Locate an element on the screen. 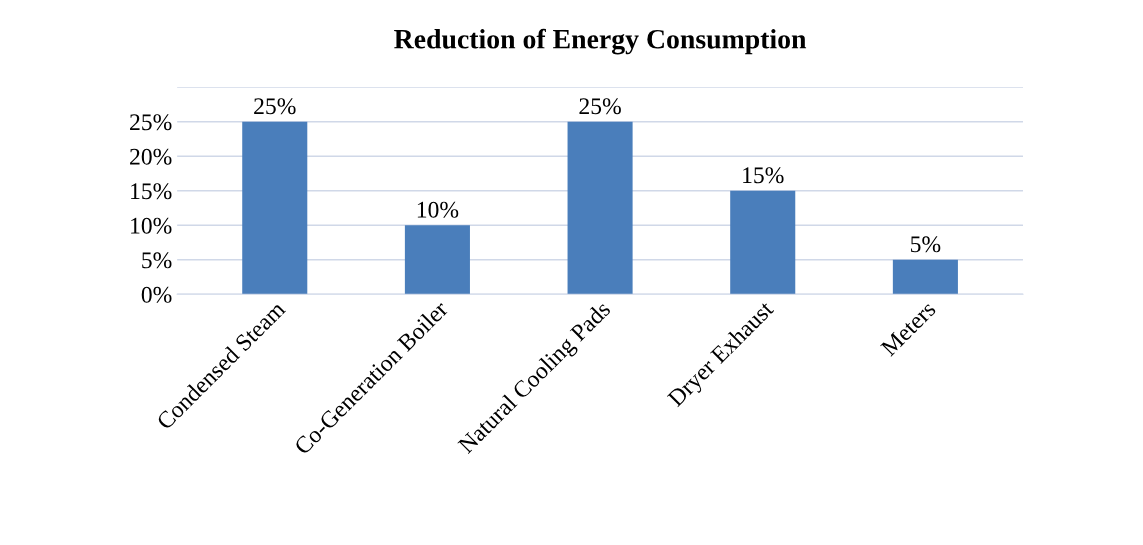 The image size is (1143, 545). data-label: 5% is located at coordinates (926, 244).